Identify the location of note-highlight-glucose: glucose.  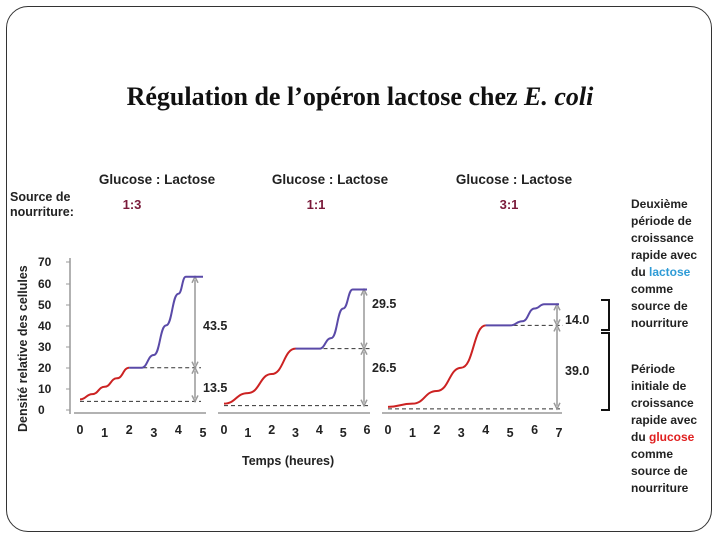
(672, 437).